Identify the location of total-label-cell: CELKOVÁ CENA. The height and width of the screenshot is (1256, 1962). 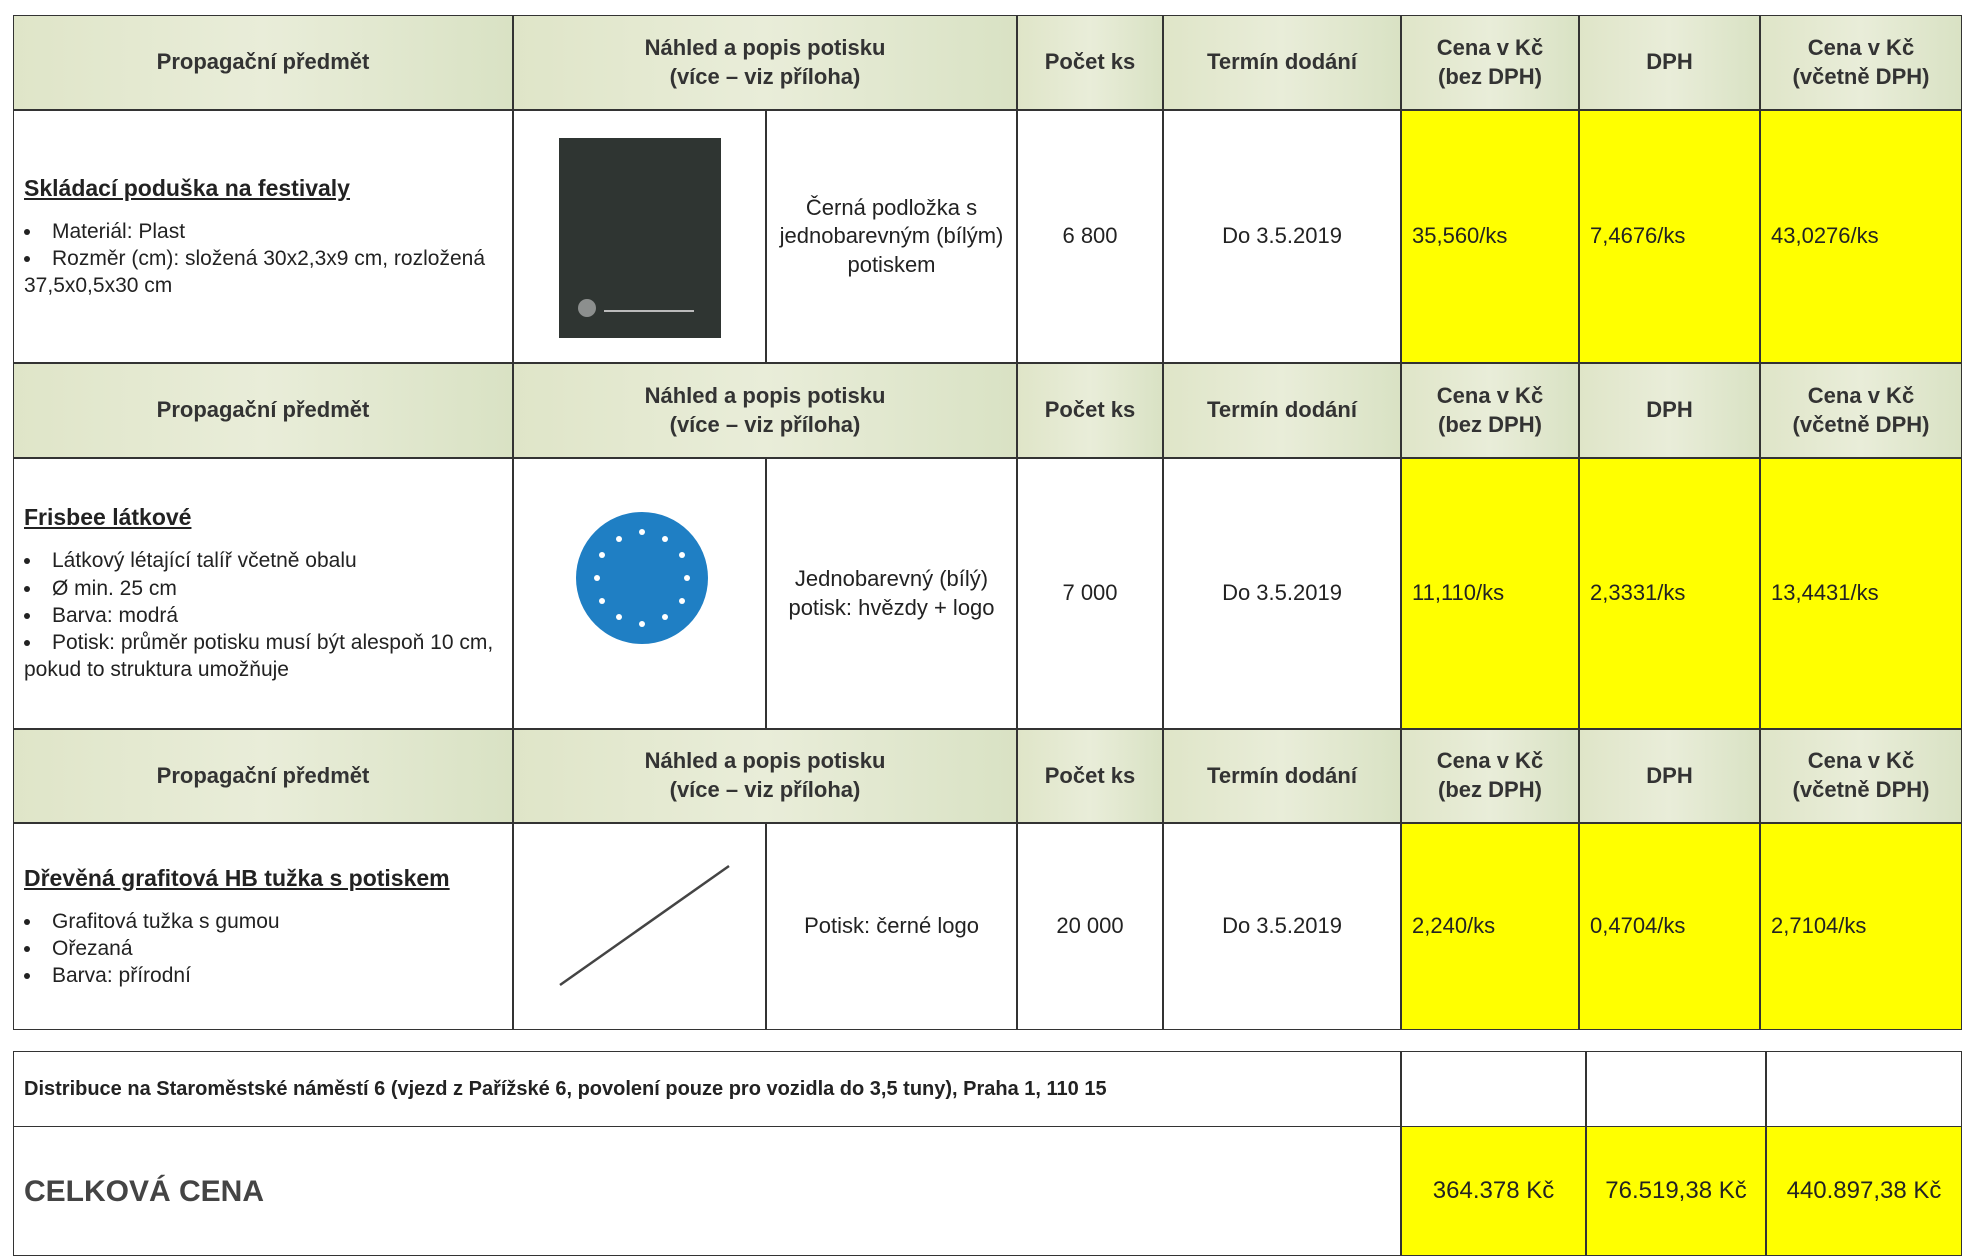
(707, 1191).